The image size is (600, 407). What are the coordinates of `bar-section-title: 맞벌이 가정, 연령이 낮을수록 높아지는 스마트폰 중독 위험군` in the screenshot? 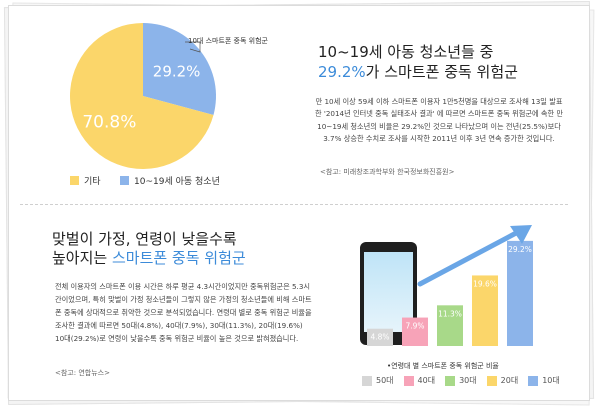 It's located at (149, 249).